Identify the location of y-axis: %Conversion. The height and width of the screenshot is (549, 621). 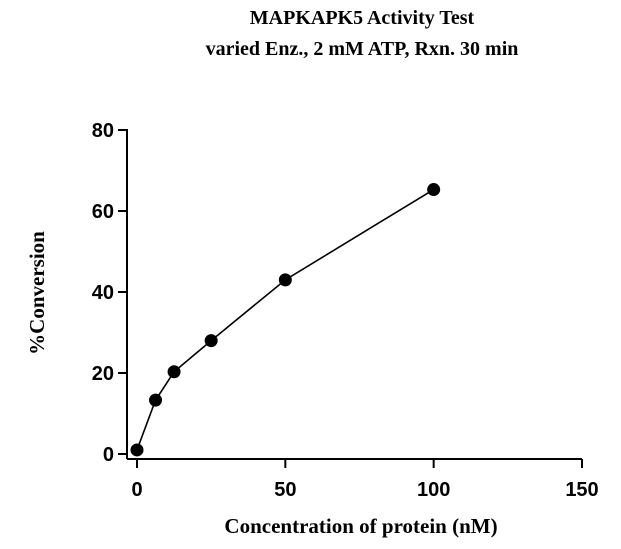
(76, 294).